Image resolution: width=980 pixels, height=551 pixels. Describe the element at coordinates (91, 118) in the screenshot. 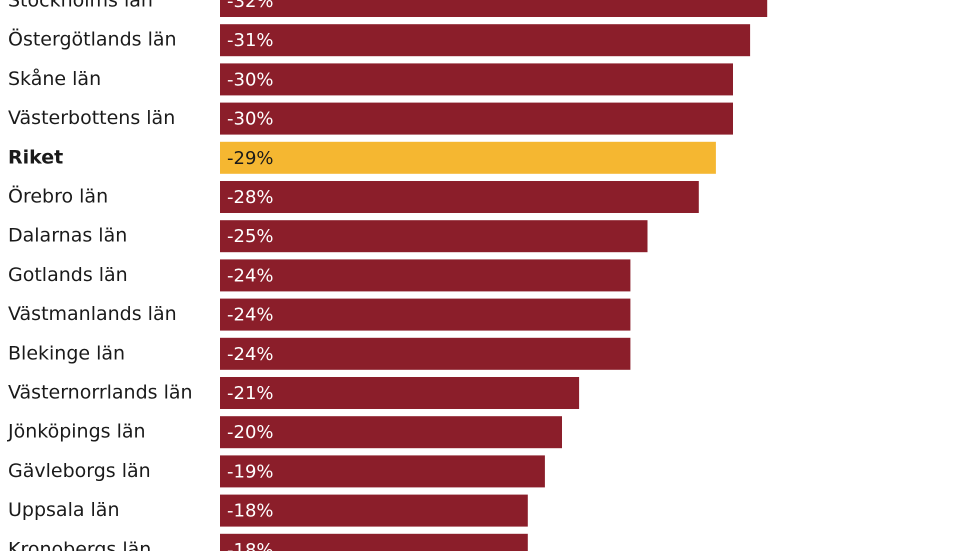

I see `category-label: Västerbottens län` at that location.